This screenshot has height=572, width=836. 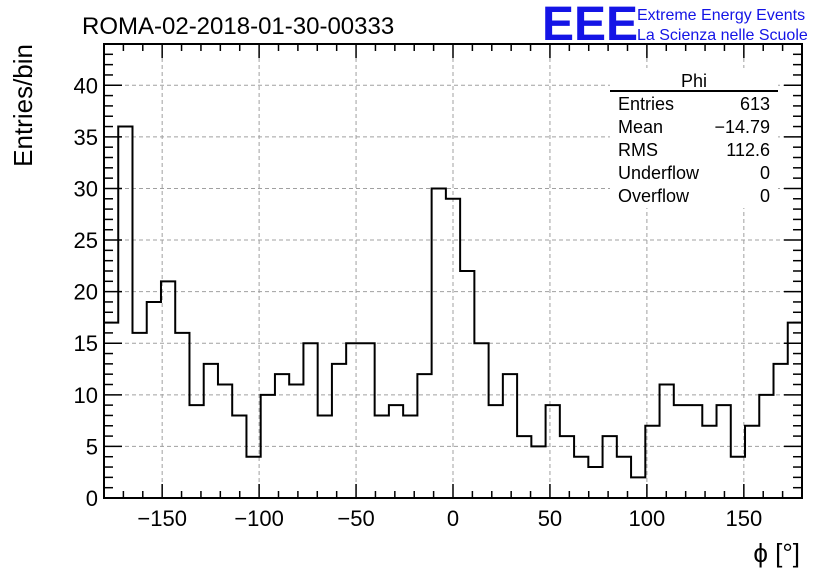 I want to click on y-tick-label: 30, so click(x=86, y=188).